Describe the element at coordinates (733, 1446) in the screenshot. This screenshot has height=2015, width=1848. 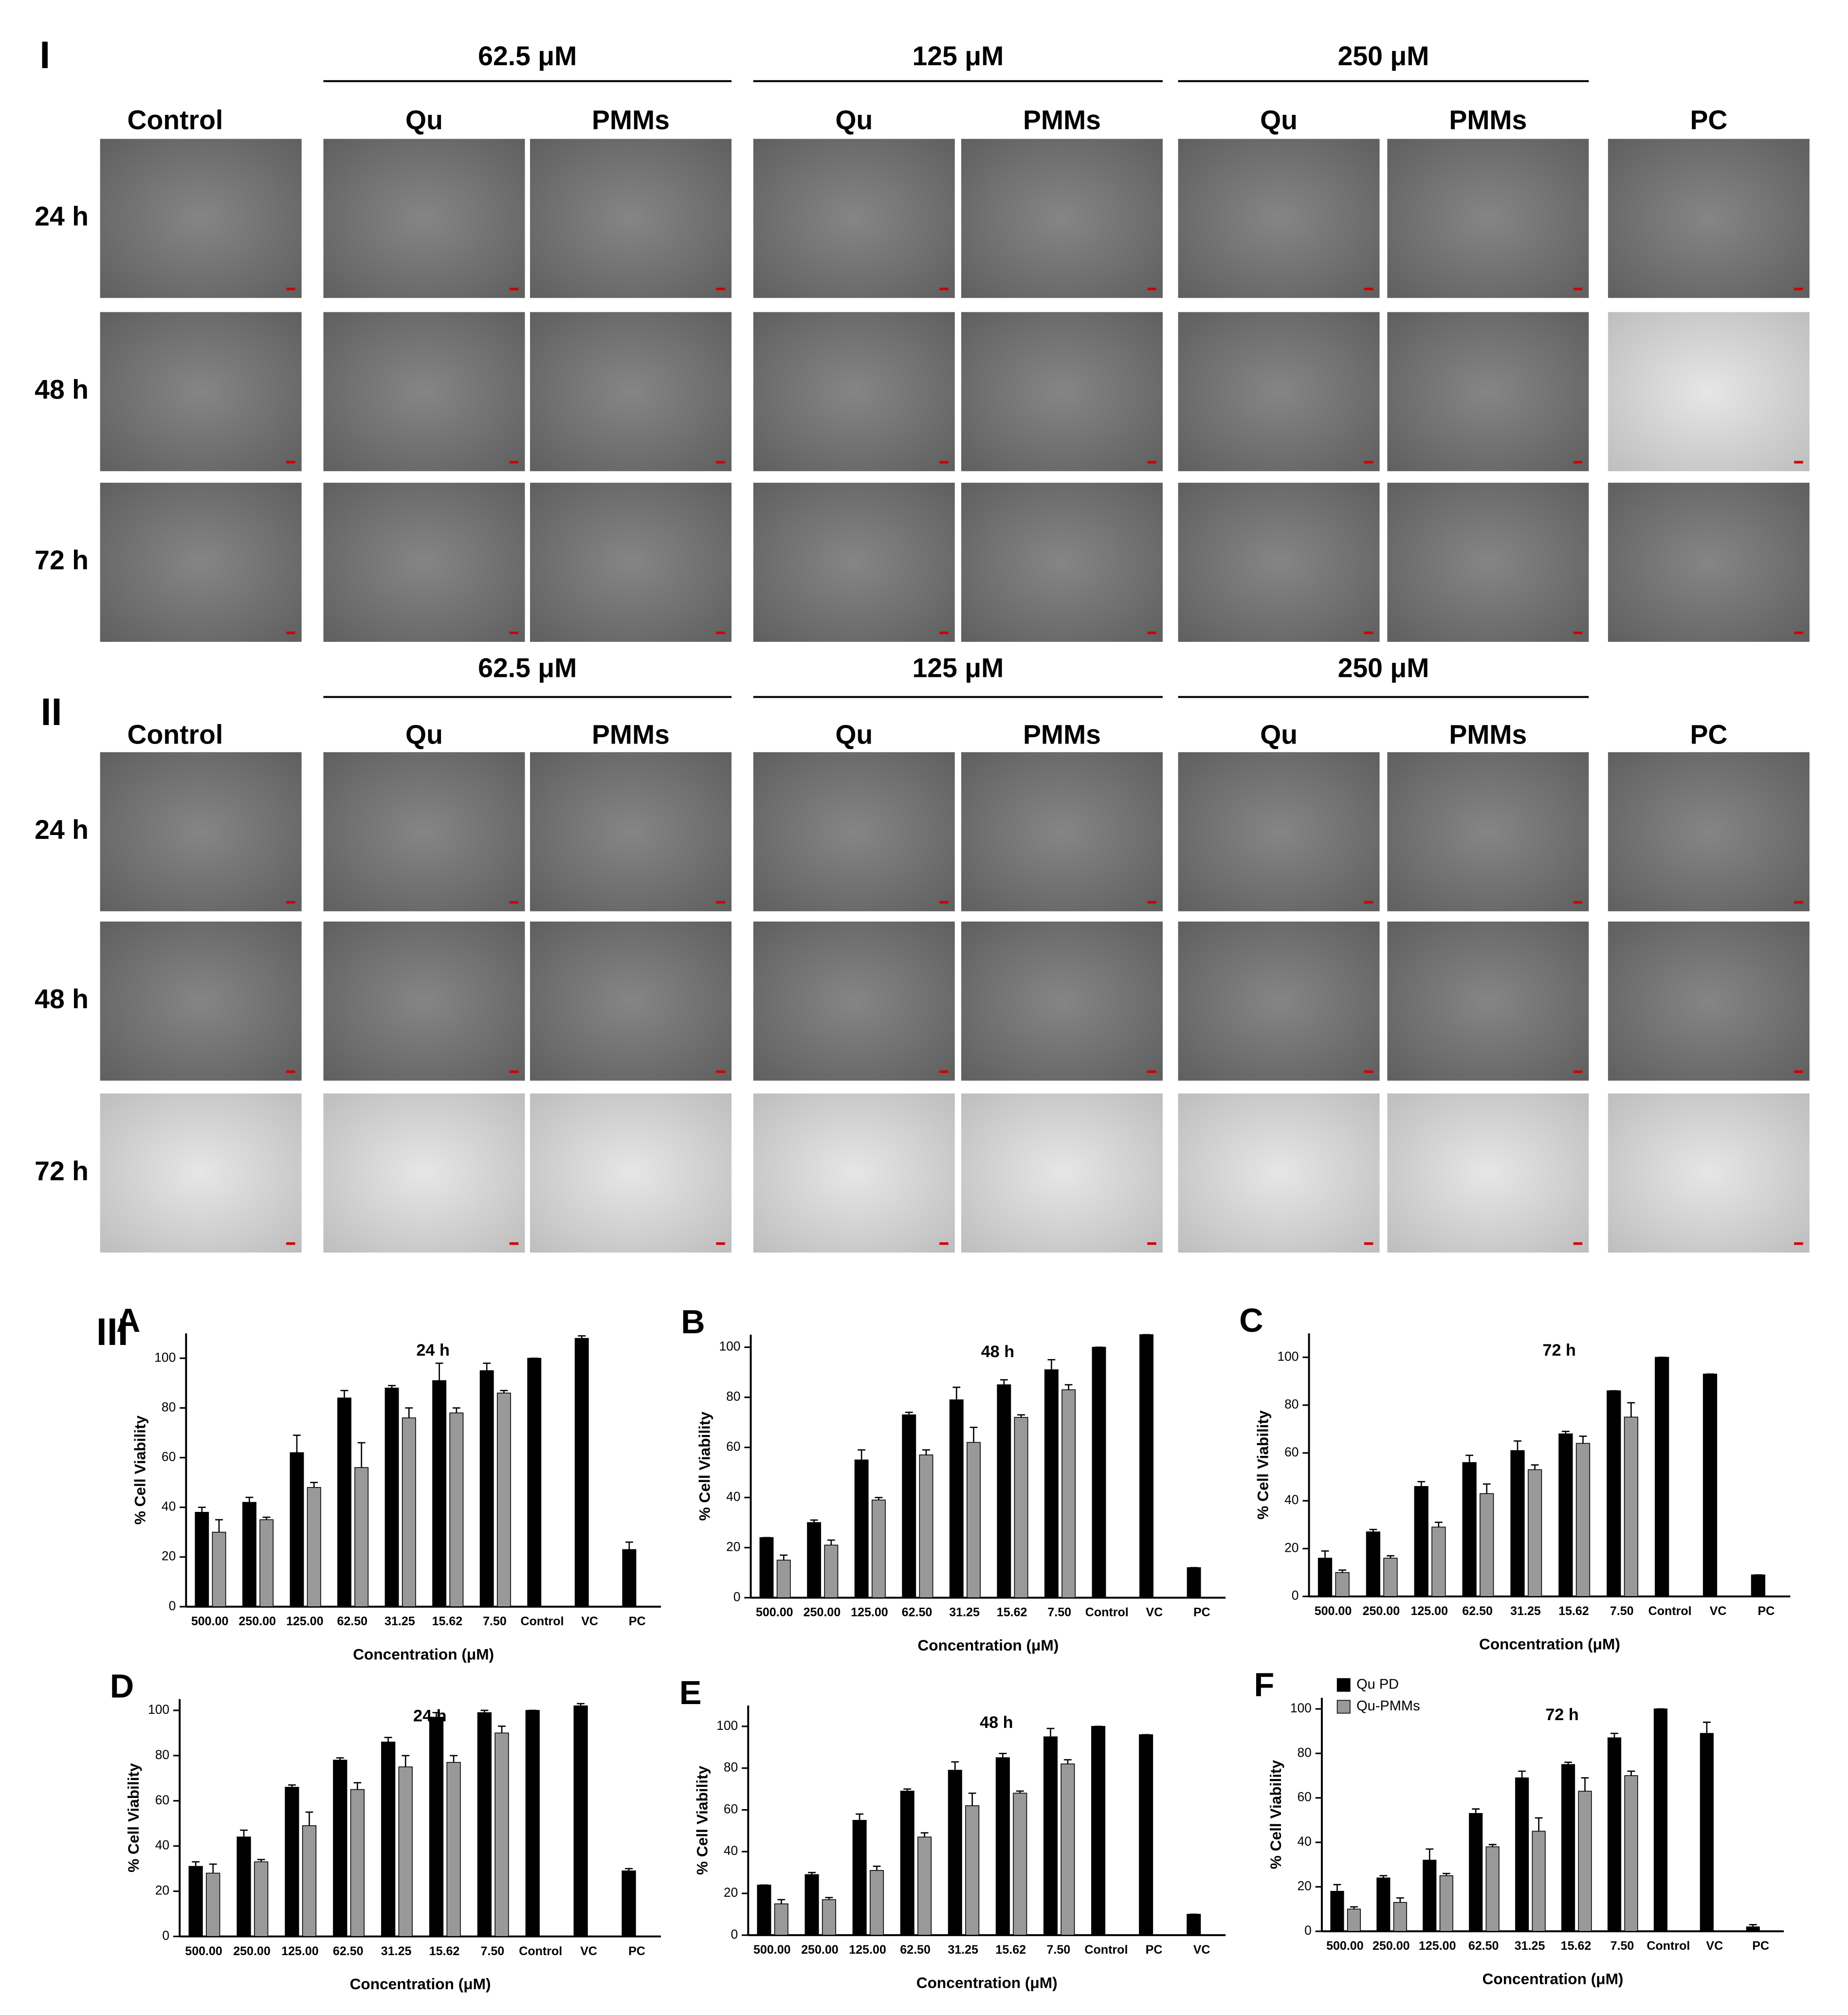
I see `y-tick-label: 60` at that location.